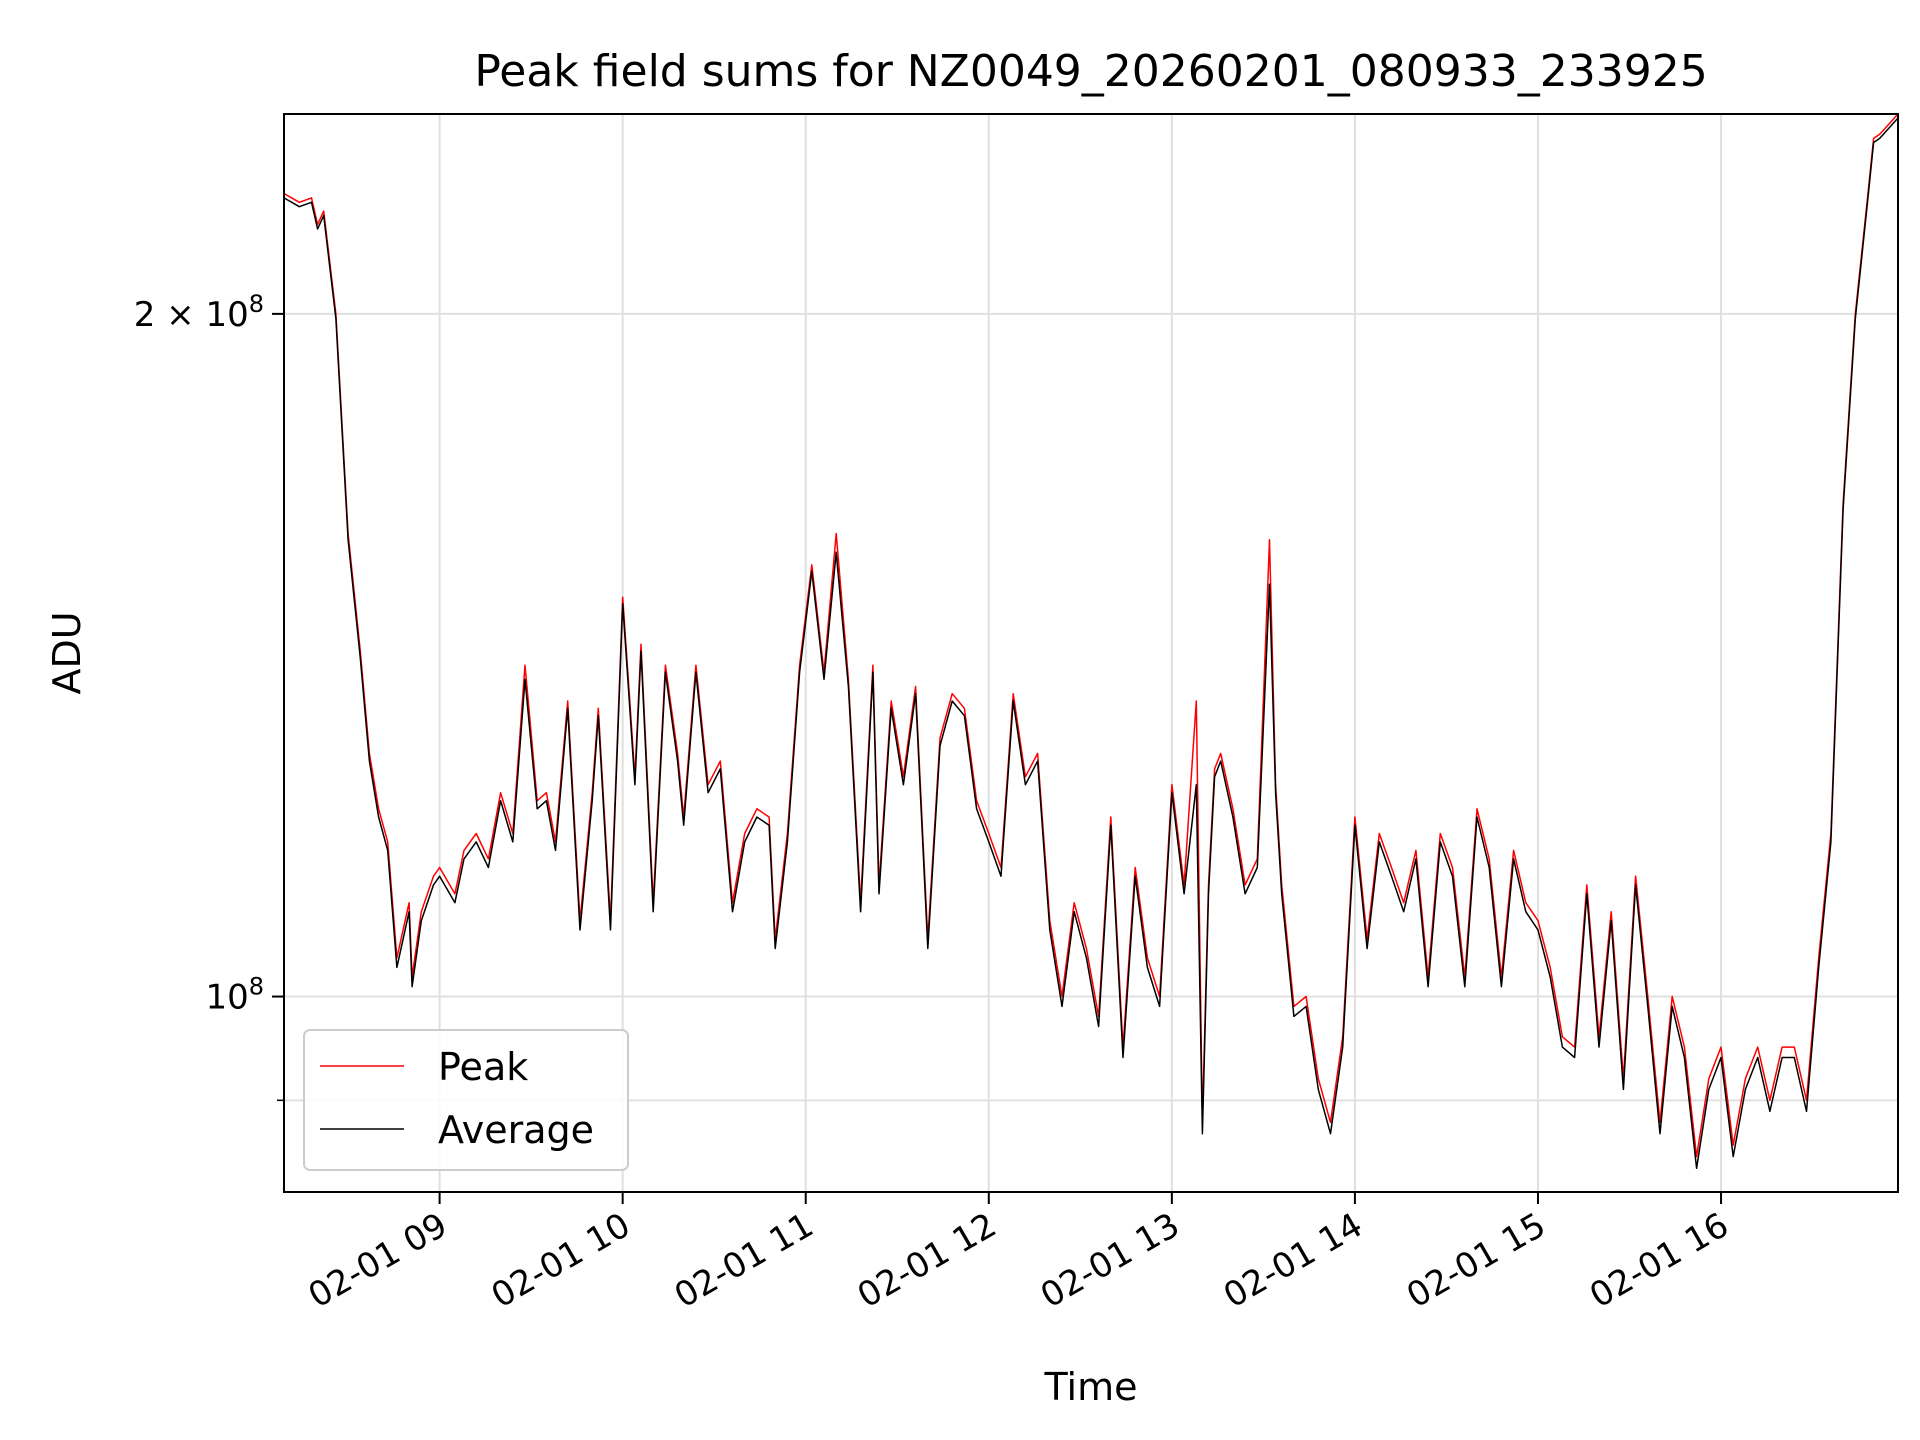  I want to click on legend-label-average: Average, so click(516, 1130).